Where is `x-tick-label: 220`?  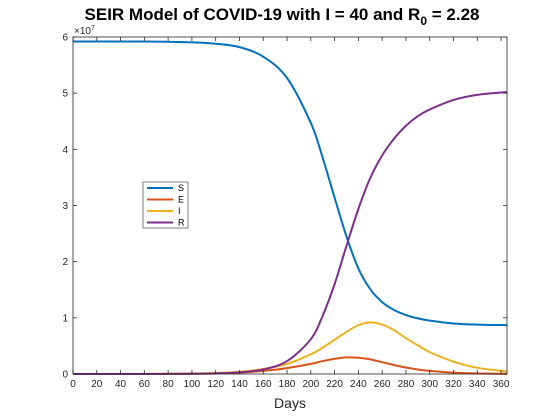 x-tick-label: 220 is located at coordinates (334, 384).